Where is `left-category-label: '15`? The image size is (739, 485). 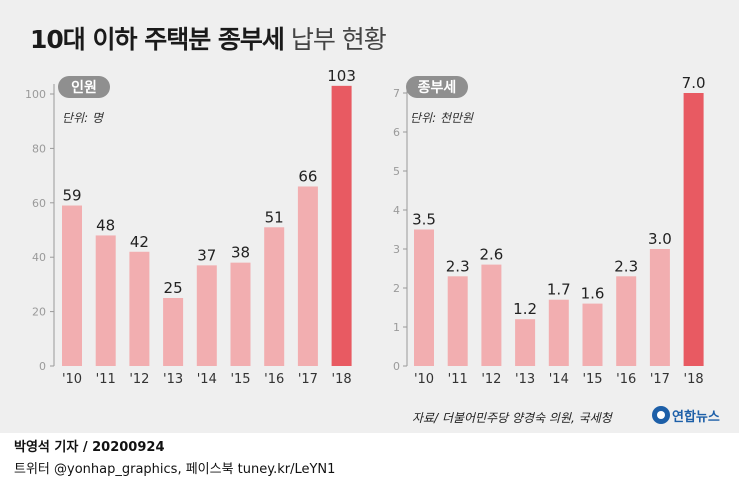 left-category-label: '15 is located at coordinates (240, 379).